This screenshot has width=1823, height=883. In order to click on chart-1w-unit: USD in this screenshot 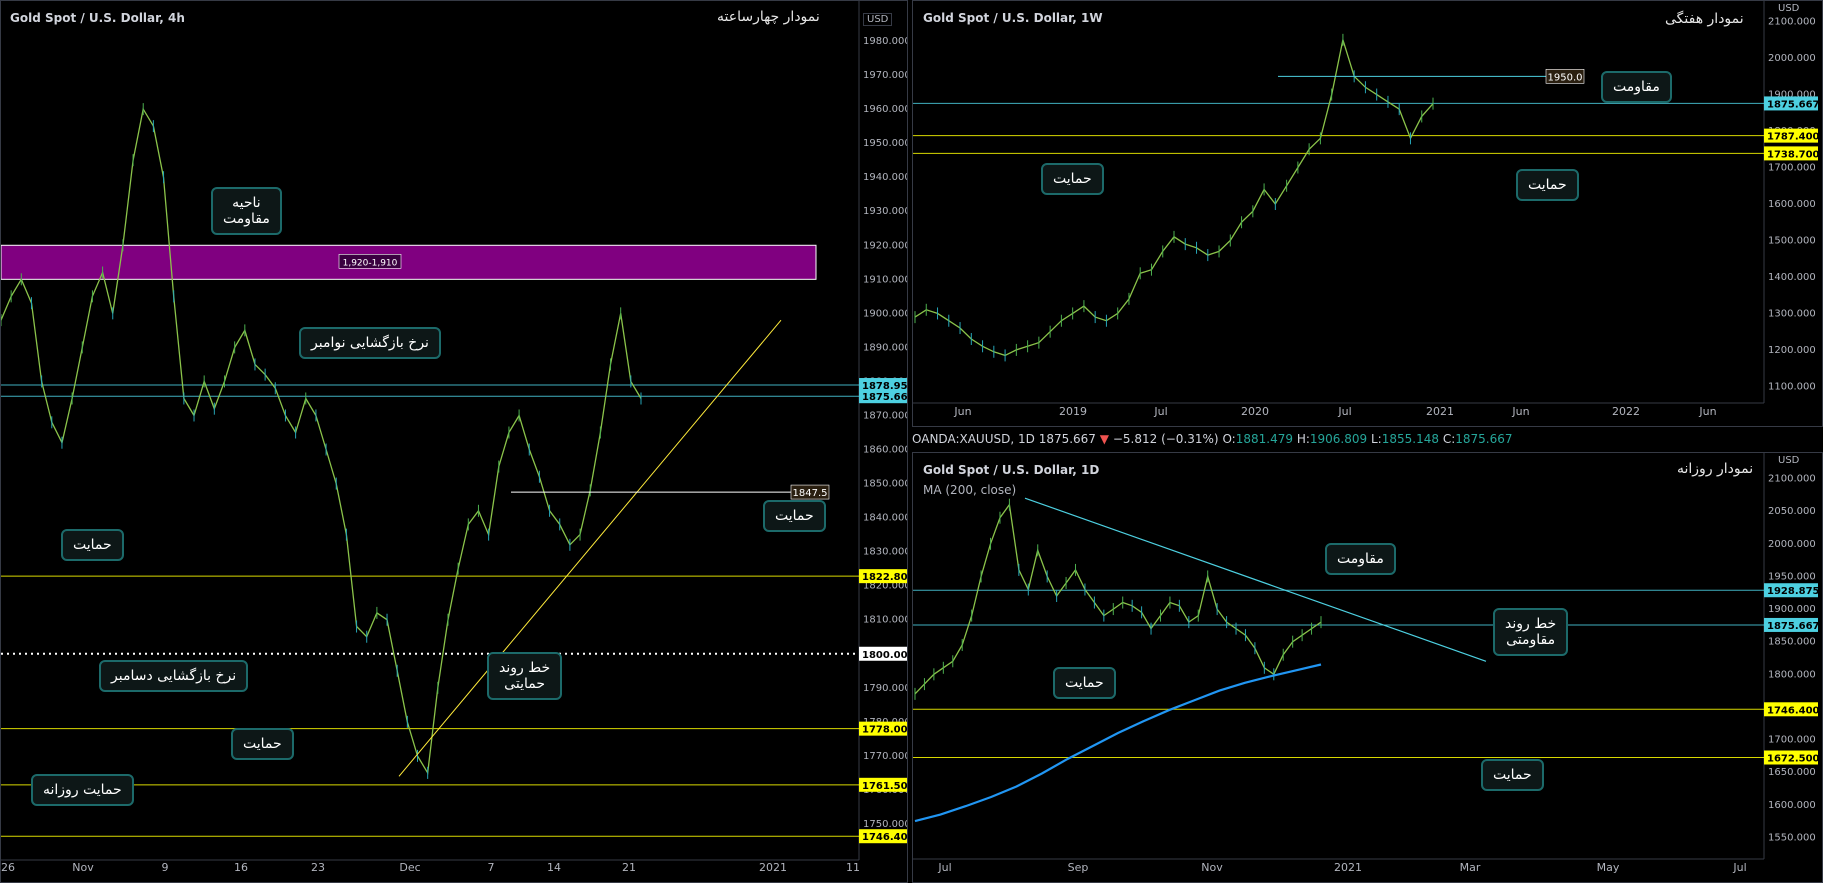, I will do `click(1789, 8)`.